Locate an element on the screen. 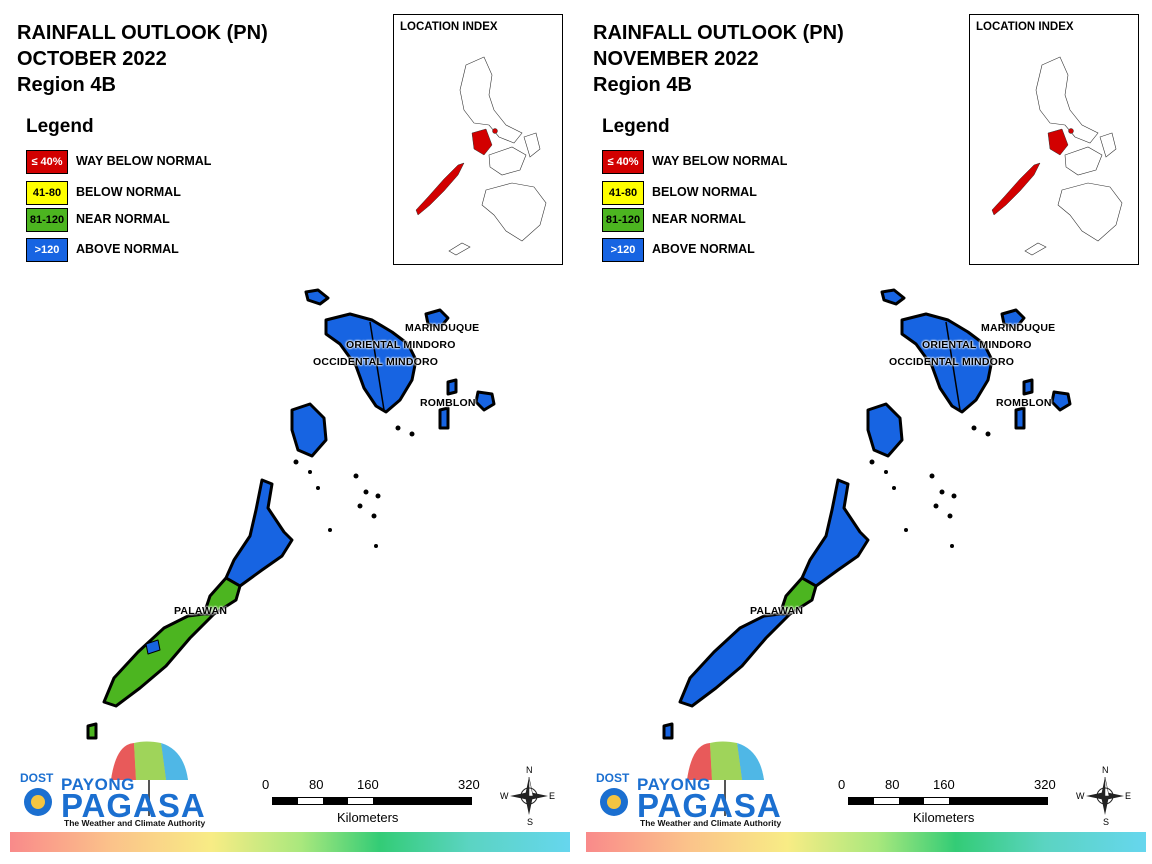  north-arrow: N S E W is located at coordinates (529, 796).